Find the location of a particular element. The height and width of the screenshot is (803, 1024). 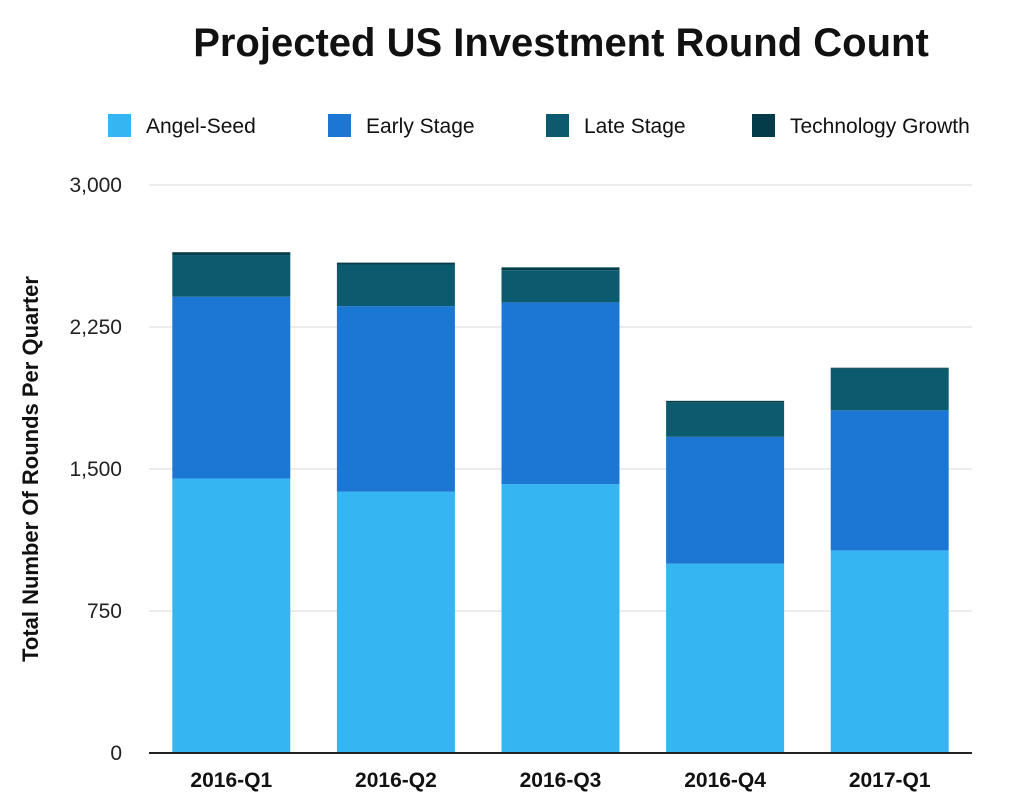

x-tick-label: 2016-Q1 is located at coordinates (231, 780).